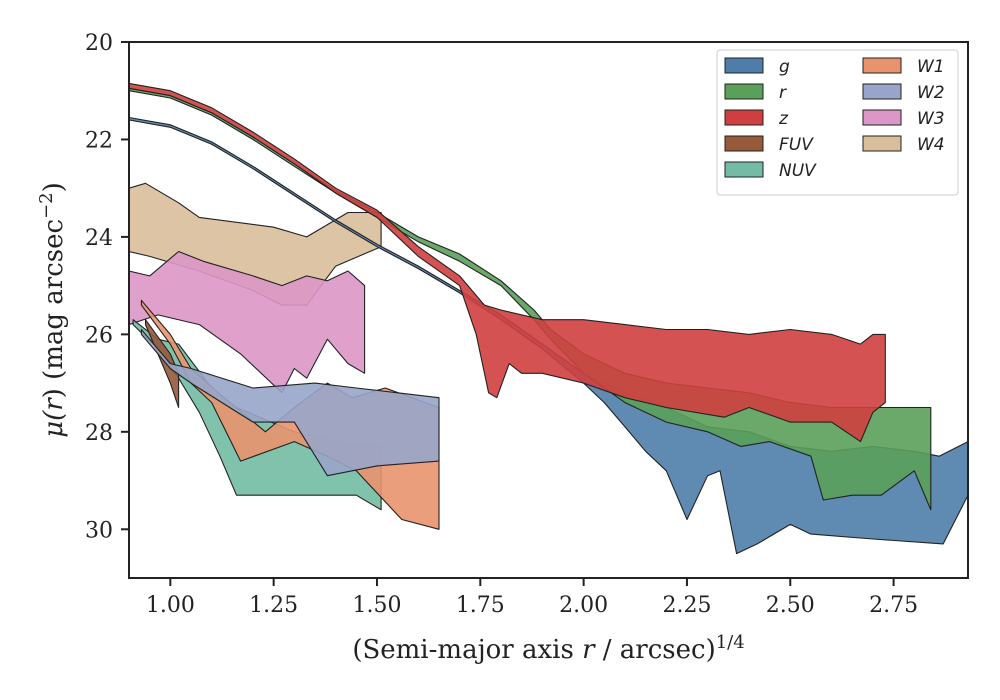 The image size is (1000, 700). What do you see at coordinates (931, 145) in the screenshot?
I see `legend-label-w4: W4` at bounding box center [931, 145].